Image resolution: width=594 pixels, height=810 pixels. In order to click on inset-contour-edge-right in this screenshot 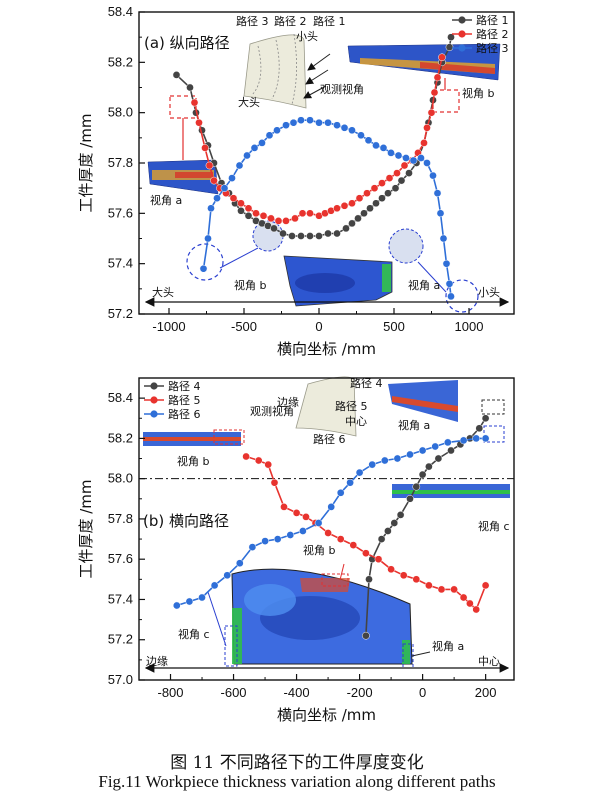, I will do `click(406, 652)`.